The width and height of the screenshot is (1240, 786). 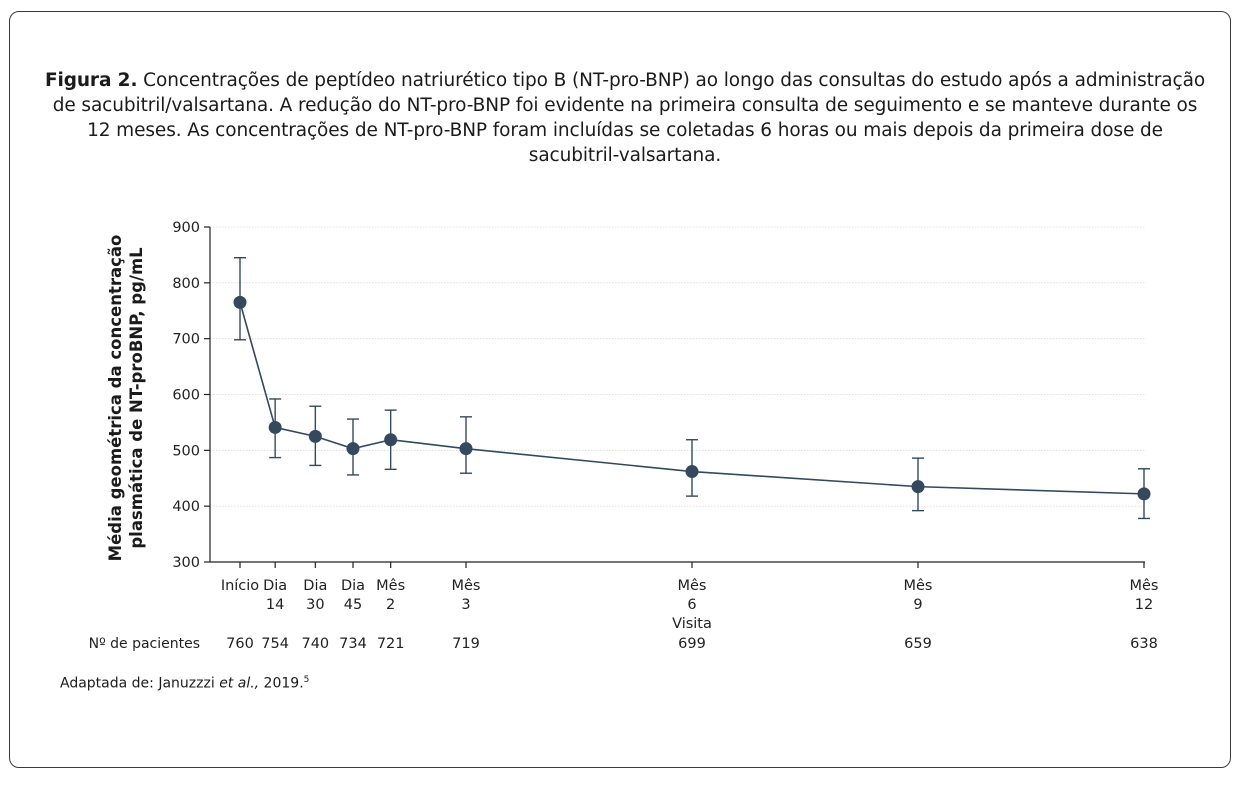 What do you see at coordinates (918, 586) in the screenshot?
I see `x-tick-label-7-0: Mês` at bounding box center [918, 586].